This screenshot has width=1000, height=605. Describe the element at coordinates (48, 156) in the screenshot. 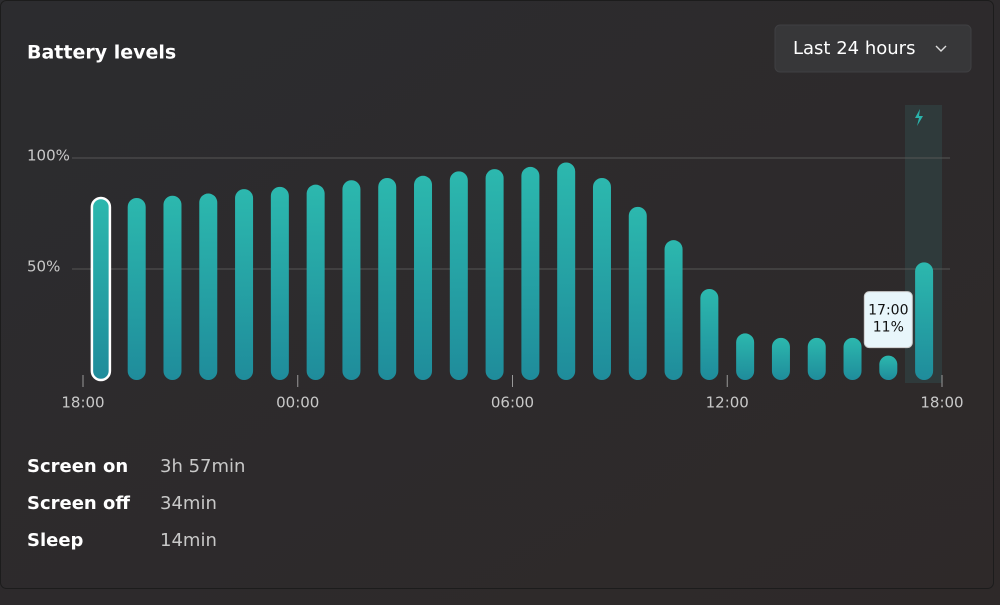

I see `y-tick-label: 100%` at that location.